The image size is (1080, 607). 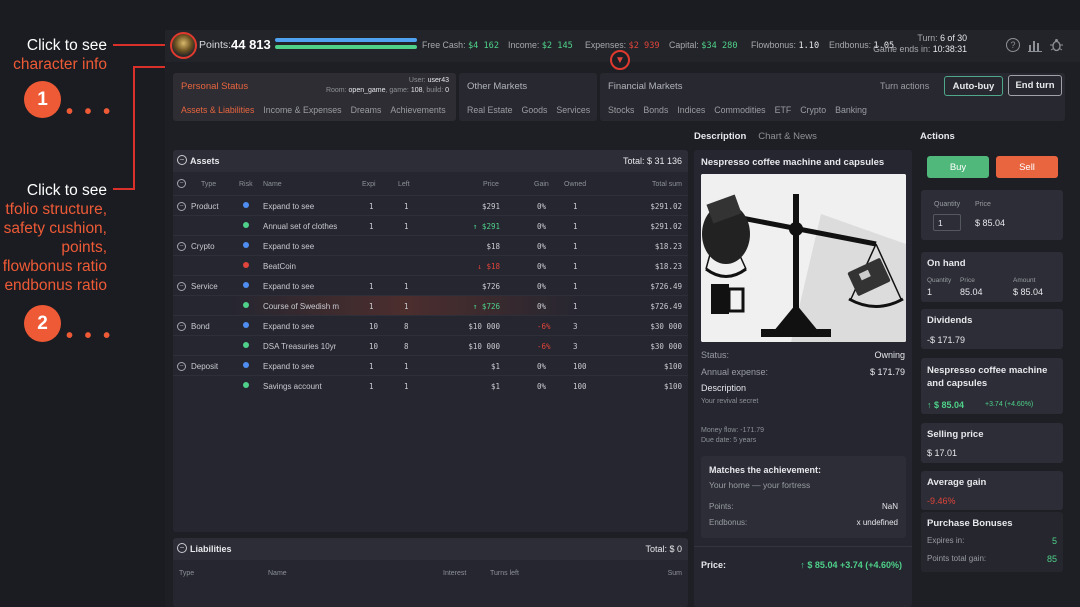 I want to click on cell-name: Savings account, so click(x=292, y=386).